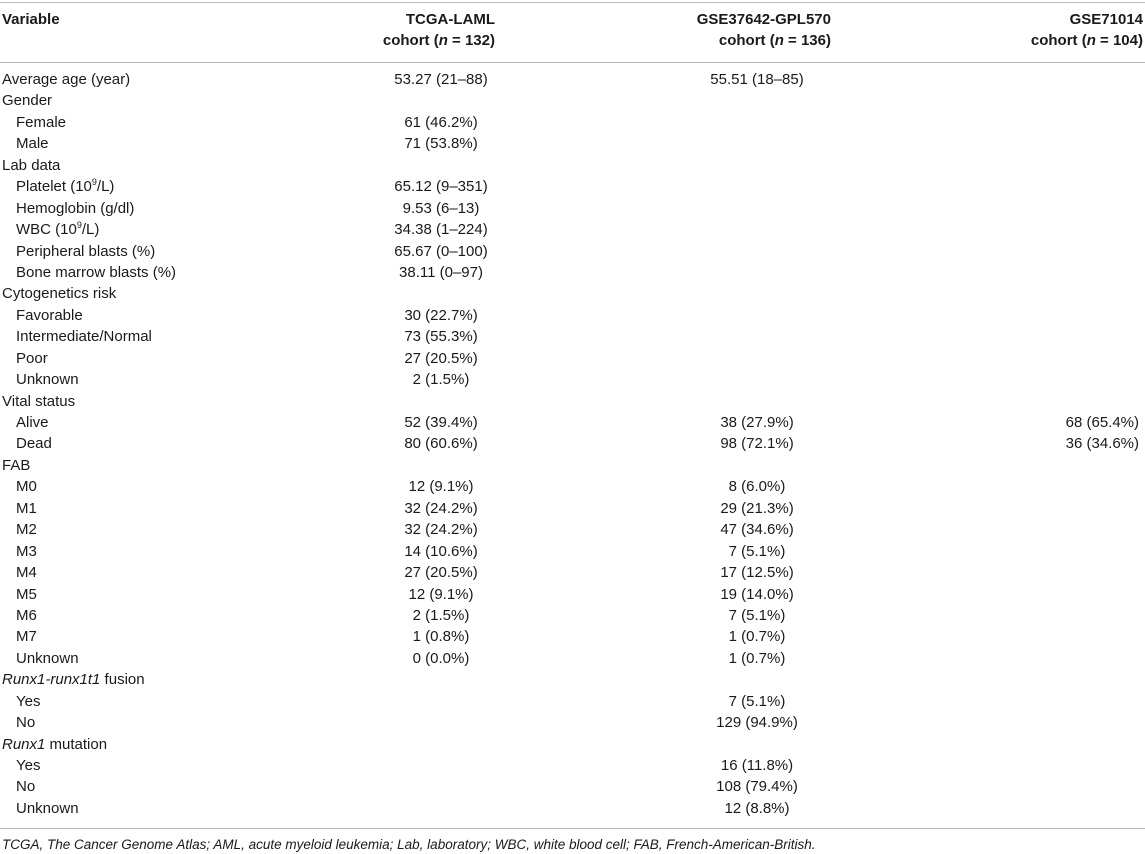 This screenshot has height=854, width=1145. I want to click on table-row: FAB, so click(572, 465).